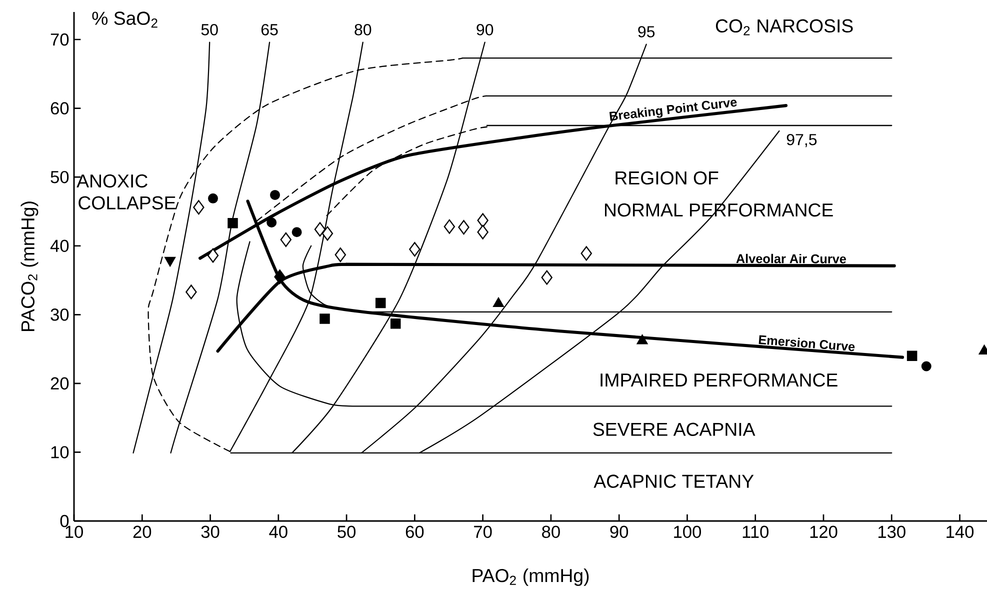  I want to click on y-tick-label: 60, so click(59, 108).